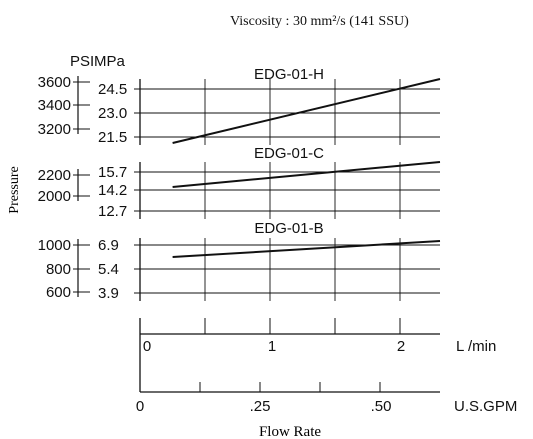 Image resolution: width=533 pixels, height=439 pixels. I want to click on psi-tick-label-edg-01-b-1: 800, so click(58, 269).